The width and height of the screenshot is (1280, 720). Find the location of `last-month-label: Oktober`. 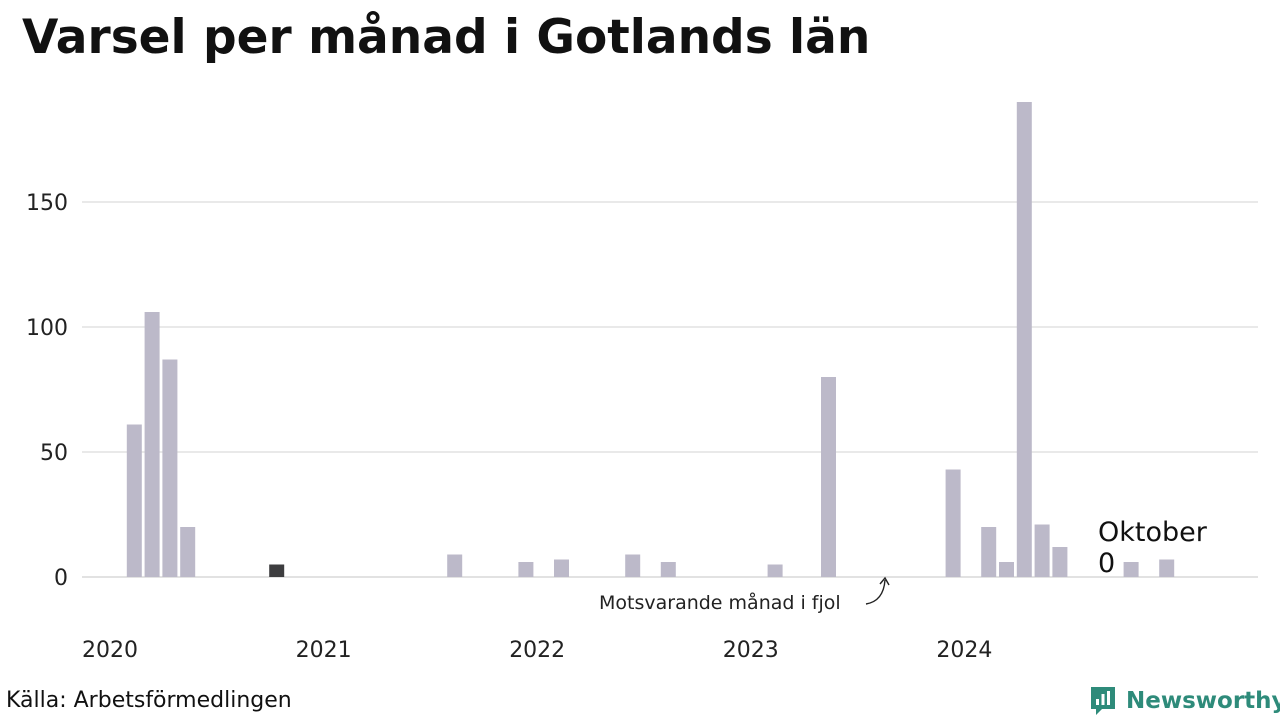

last-month-label: Oktober is located at coordinates (1153, 532).